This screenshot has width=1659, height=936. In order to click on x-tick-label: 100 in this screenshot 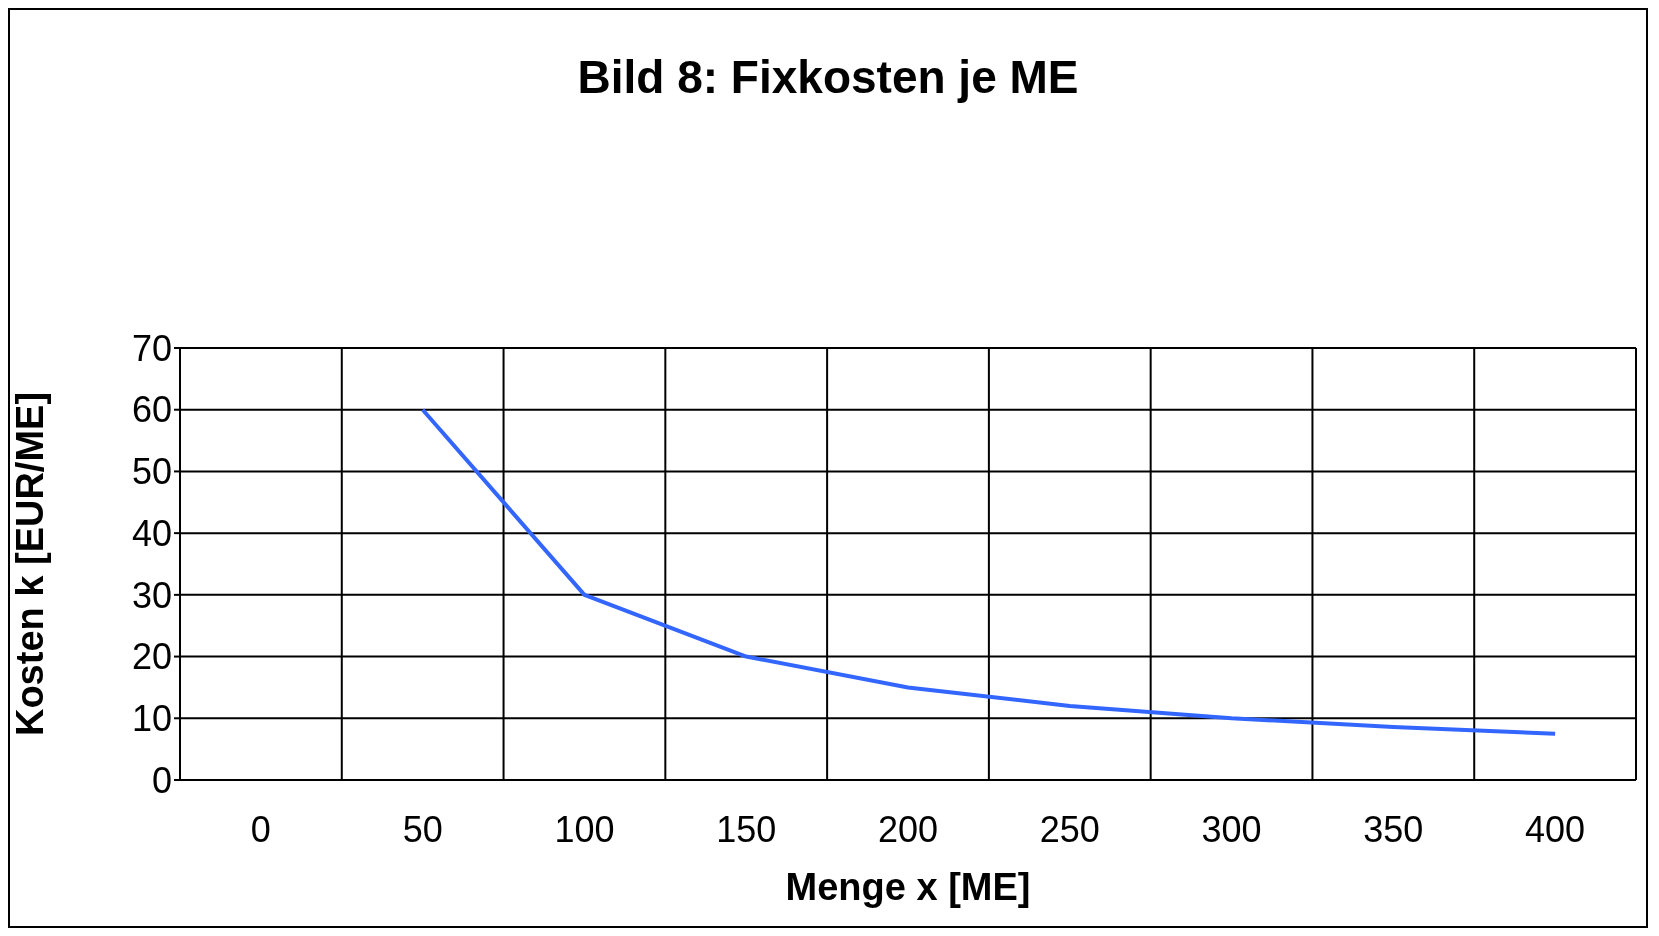, I will do `click(584, 829)`.